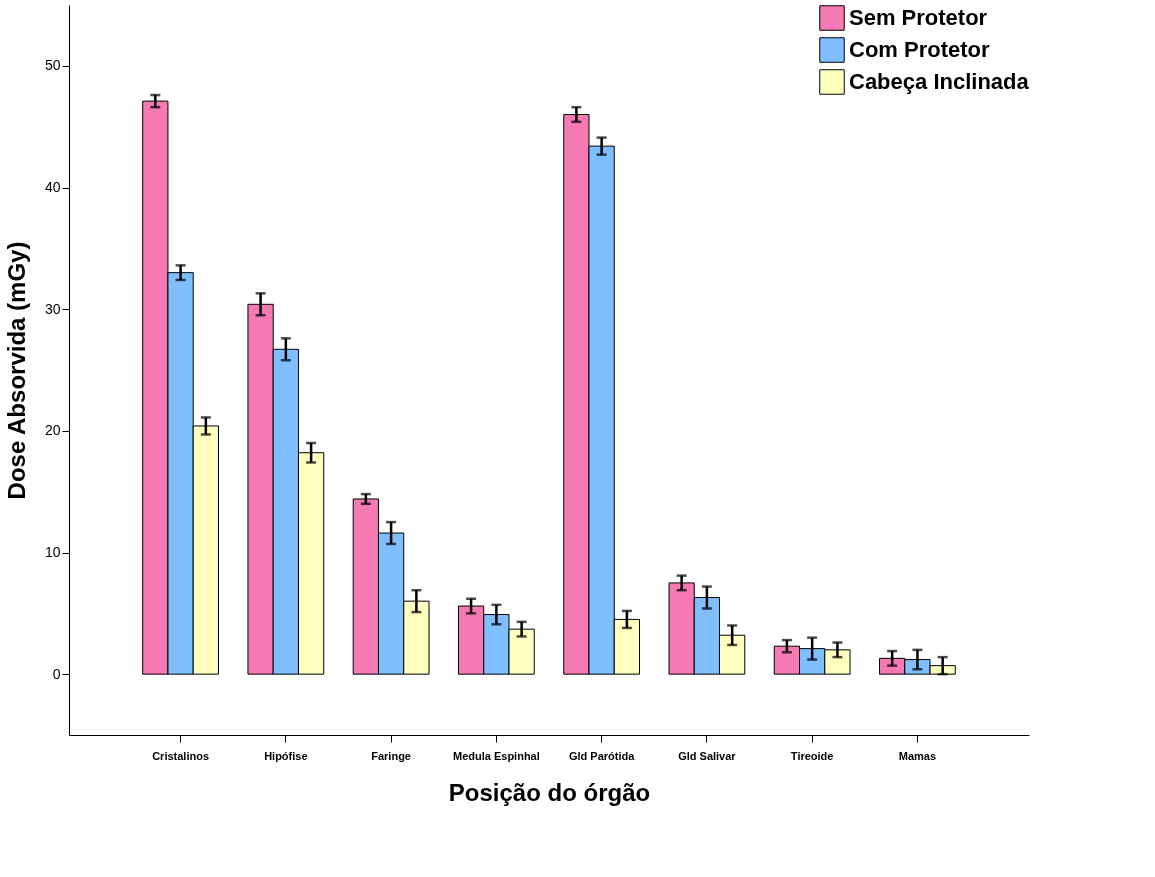  I want to click on y-tick-label: 10, so click(52, 552).